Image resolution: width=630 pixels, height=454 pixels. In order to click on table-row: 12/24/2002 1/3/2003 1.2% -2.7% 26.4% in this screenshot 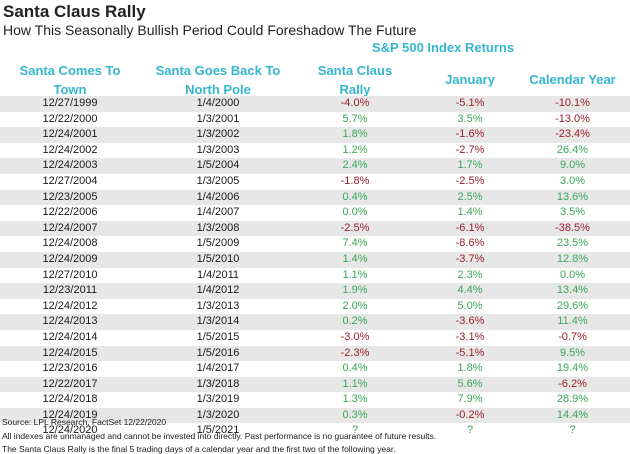, I will do `click(315, 151)`.